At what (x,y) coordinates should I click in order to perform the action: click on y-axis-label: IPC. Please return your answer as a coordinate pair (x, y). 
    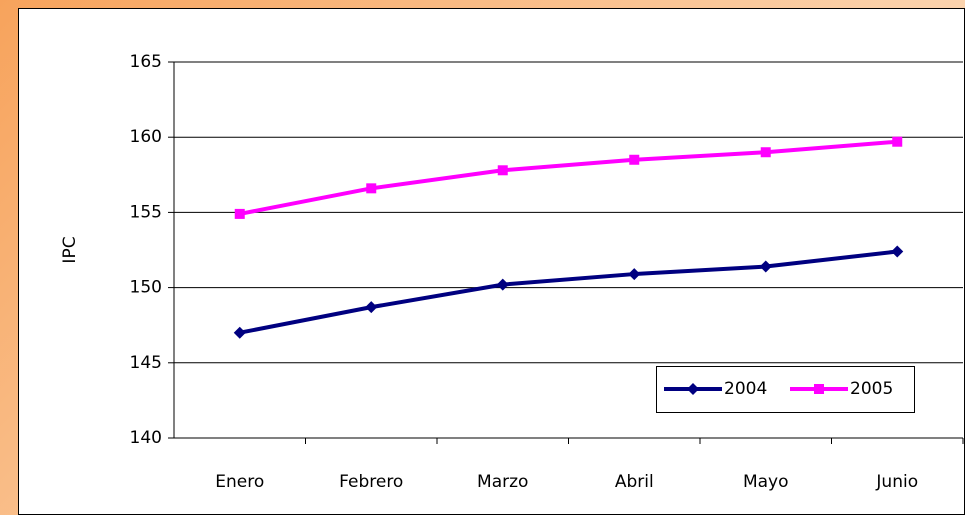
    Looking at the image, I should click on (70, 249).